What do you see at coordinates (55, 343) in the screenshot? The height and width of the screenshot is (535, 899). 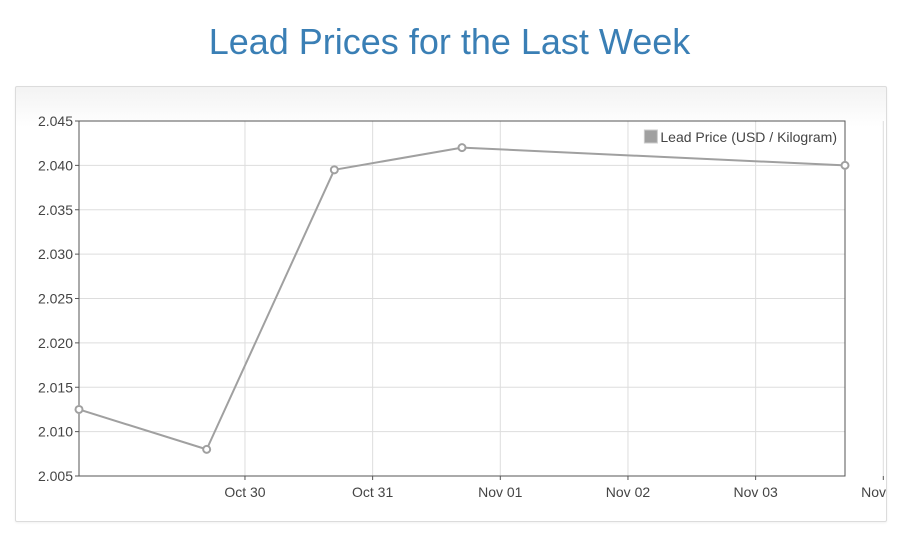 I see `y-tick-label: 2.020` at bounding box center [55, 343].